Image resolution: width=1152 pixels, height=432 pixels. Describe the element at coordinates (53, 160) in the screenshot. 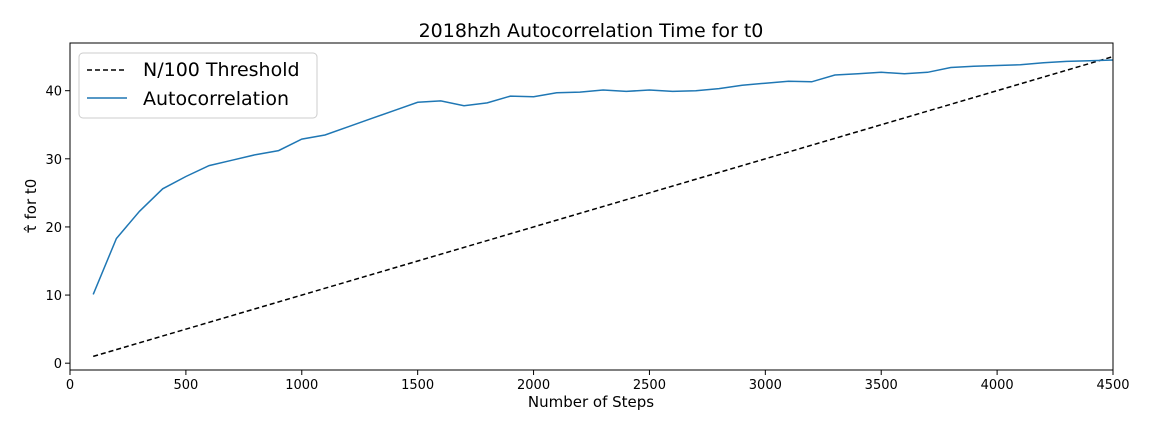

I see `y-tick-label: 30` at that location.